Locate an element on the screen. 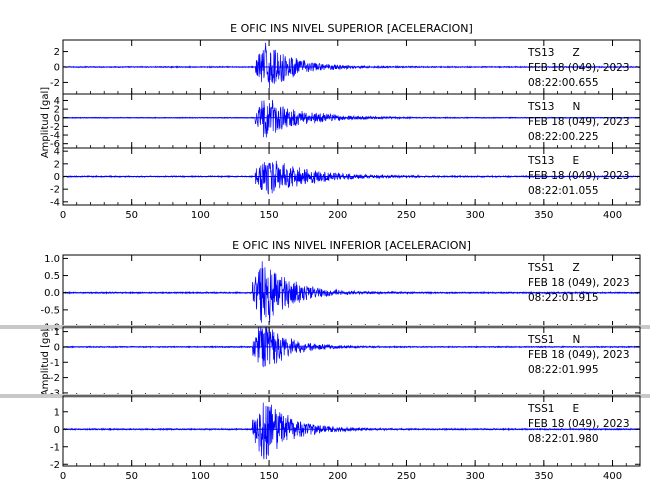  station-component-label: TS13 N is located at coordinates (553, 107).